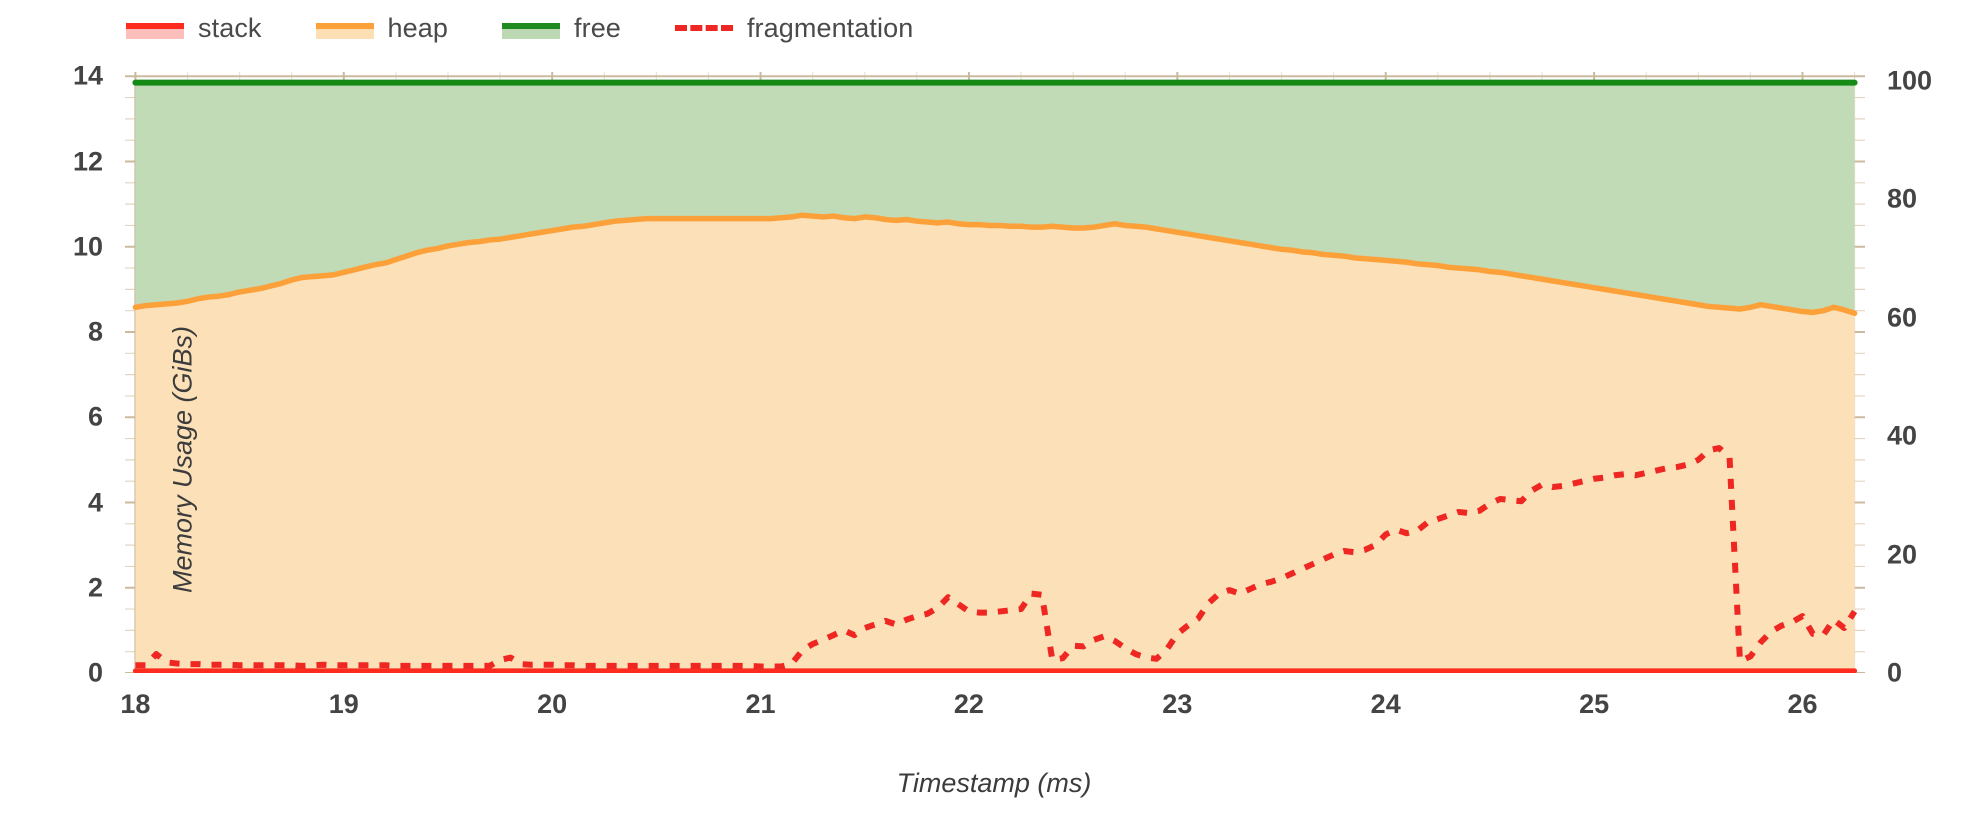 Image resolution: width=1988 pixels, height=814 pixels. What do you see at coordinates (552, 704) in the screenshot?
I see `x-tick: 20` at bounding box center [552, 704].